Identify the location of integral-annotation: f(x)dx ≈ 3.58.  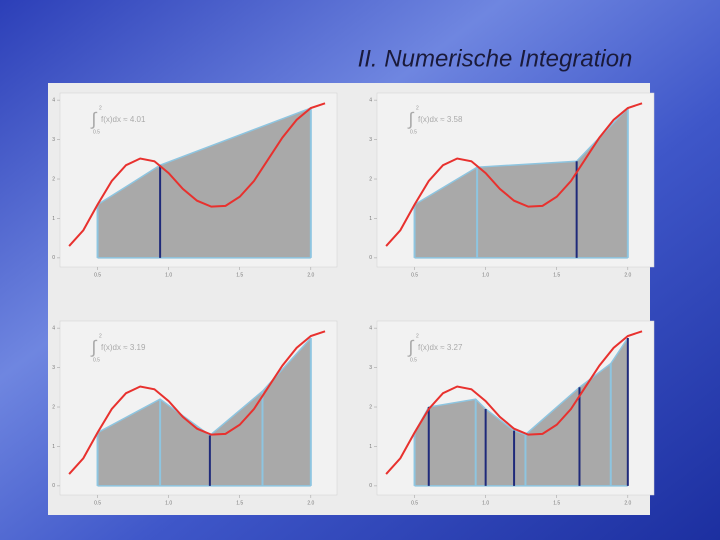
(440, 119).